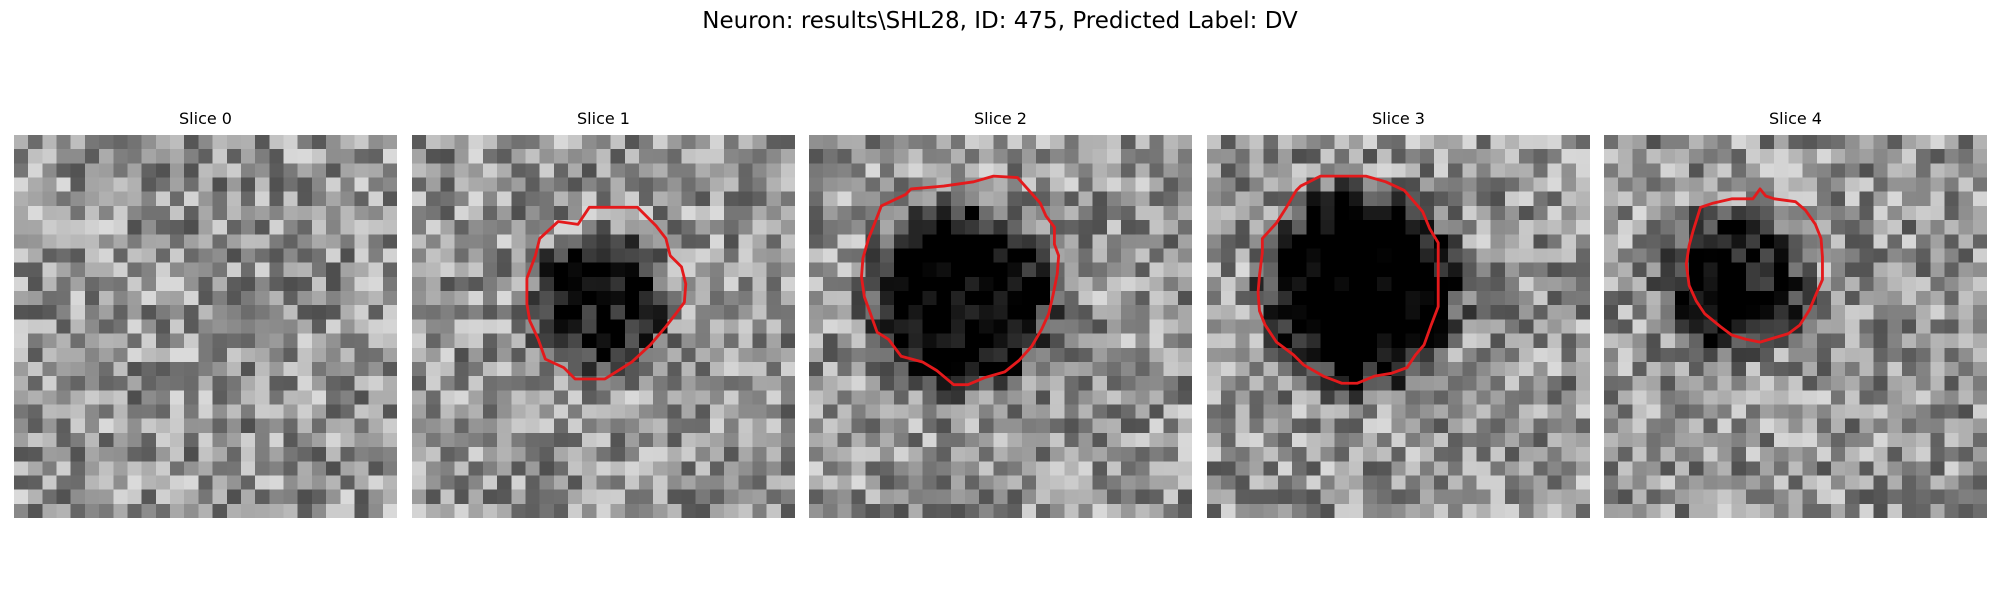  Describe the element at coordinates (603, 118) in the screenshot. I see `slice-title: Slice 1` at that location.